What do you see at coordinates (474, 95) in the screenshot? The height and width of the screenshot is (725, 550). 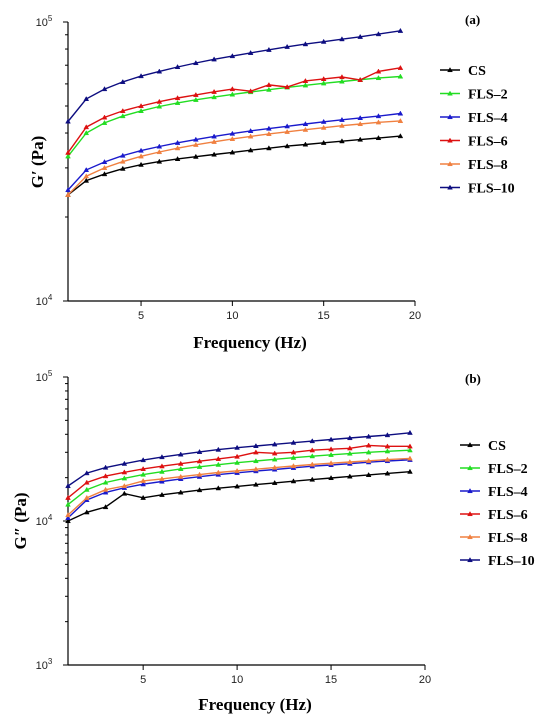 I see `legend-item-fls-2: FLS–2` at bounding box center [474, 95].